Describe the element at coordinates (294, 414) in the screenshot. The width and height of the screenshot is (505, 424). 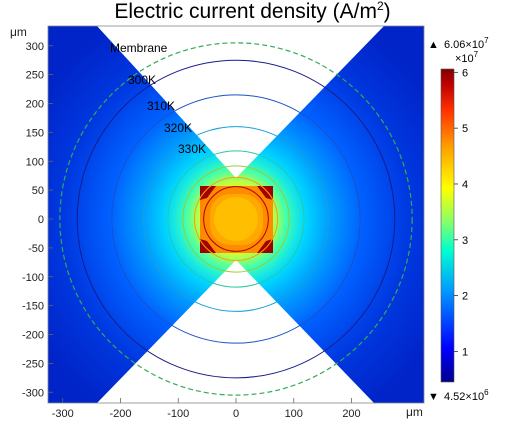
I see `x-tick-label: 100` at that location.